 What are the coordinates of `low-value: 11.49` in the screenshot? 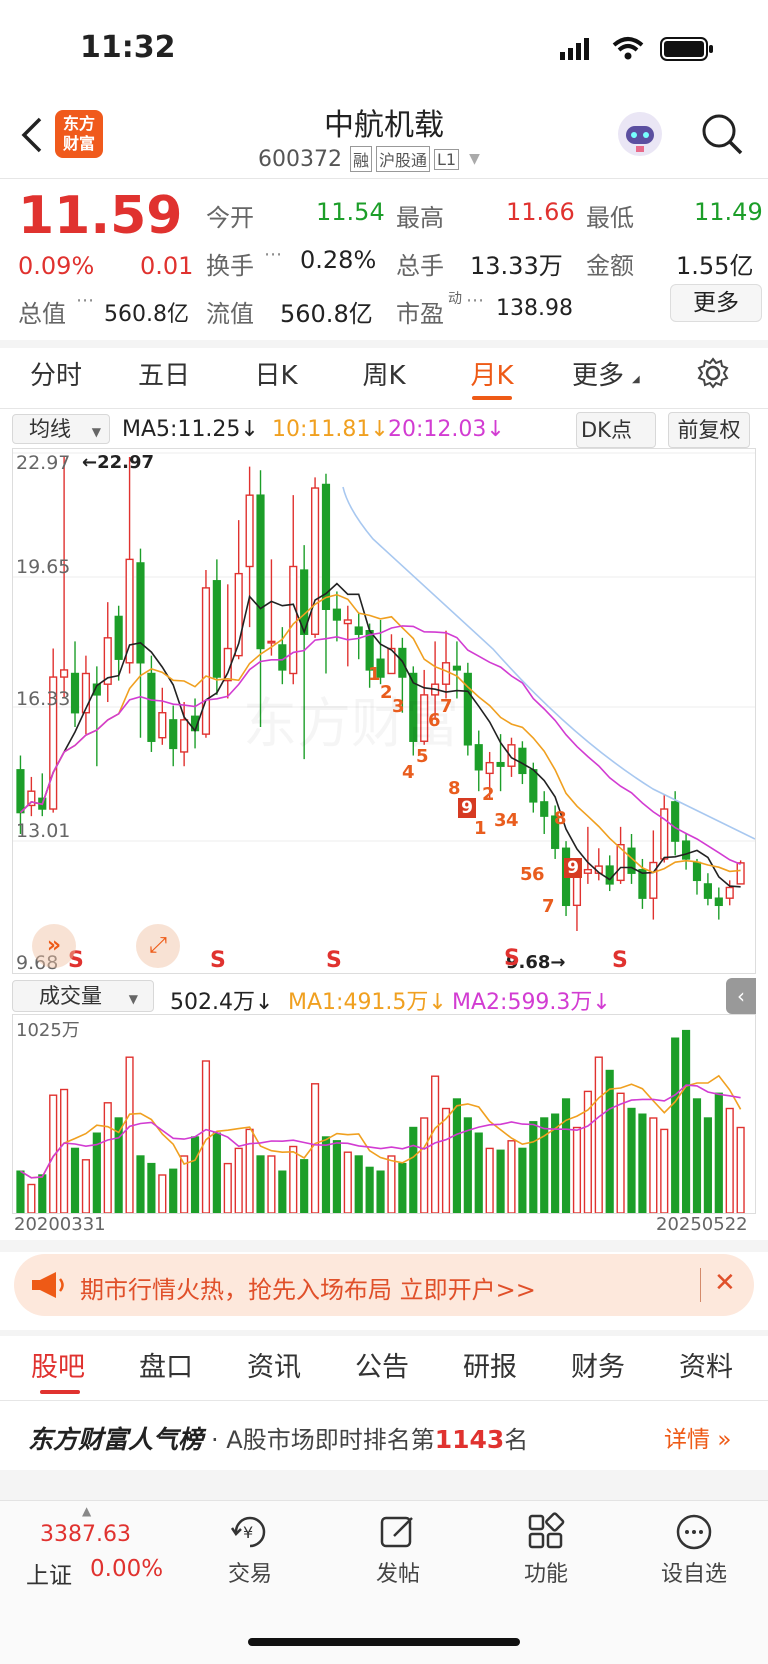 It's located at (728, 212).